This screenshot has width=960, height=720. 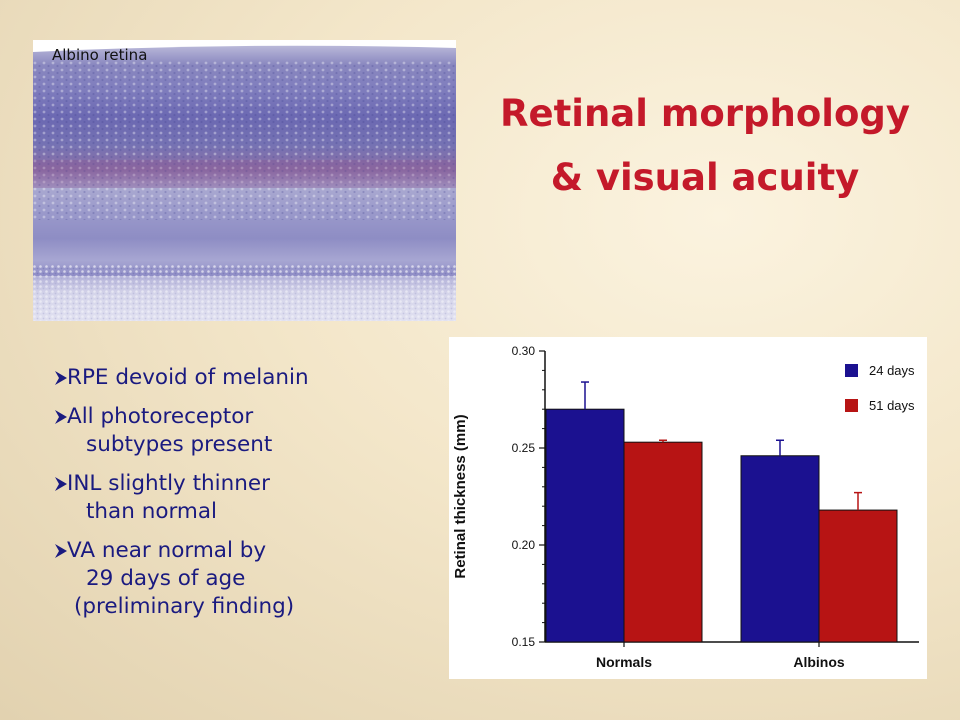 What do you see at coordinates (168, 483) in the screenshot?
I see `bullet-line: INL slightly thinner` at bounding box center [168, 483].